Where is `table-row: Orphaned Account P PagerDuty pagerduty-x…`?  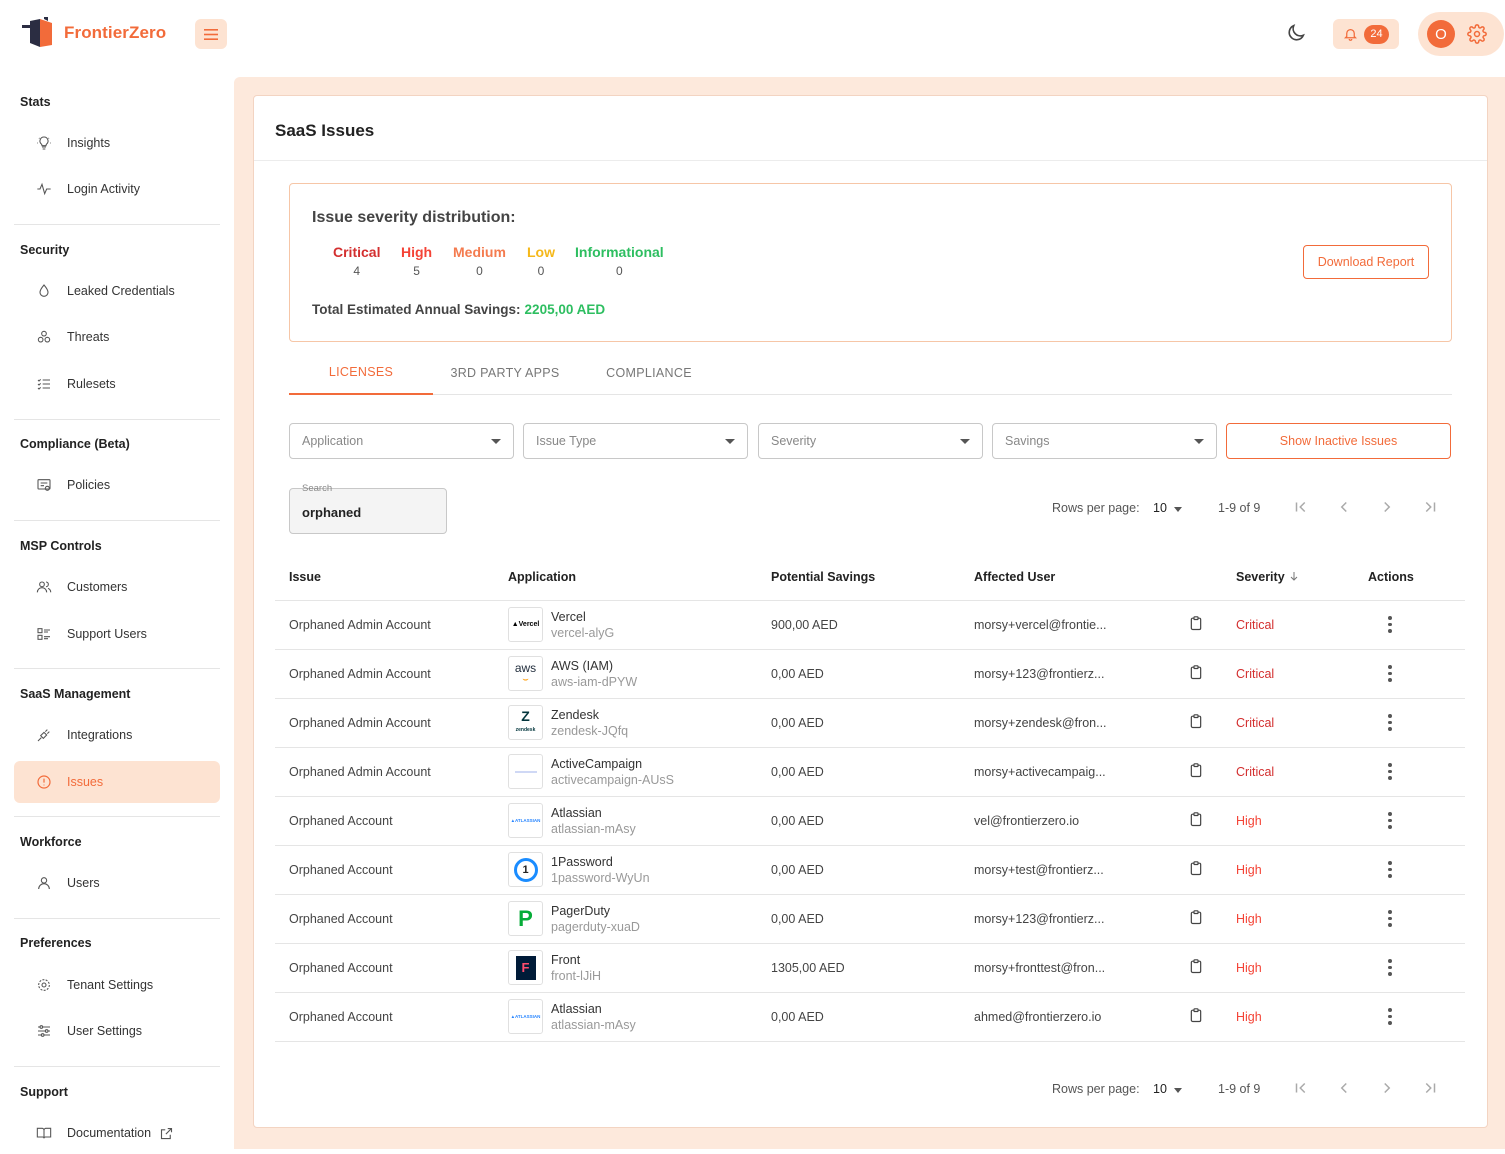 table-row: Orphaned Account P PagerDuty pagerduty-x… is located at coordinates (870, 919).